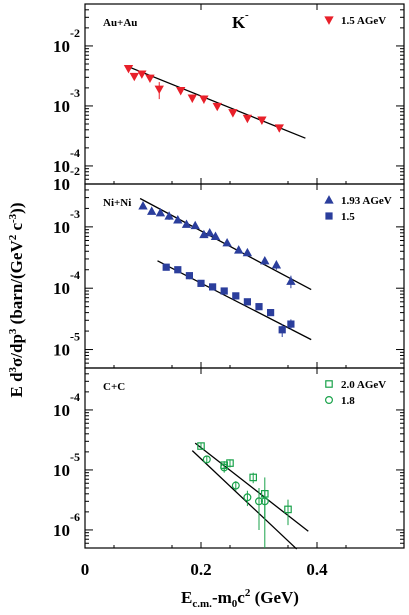 This screenshot has height=615, width=409. Describe the element at coordinates (120, 23) in the screenshot. I see `system-label: Au+Au` at that location.